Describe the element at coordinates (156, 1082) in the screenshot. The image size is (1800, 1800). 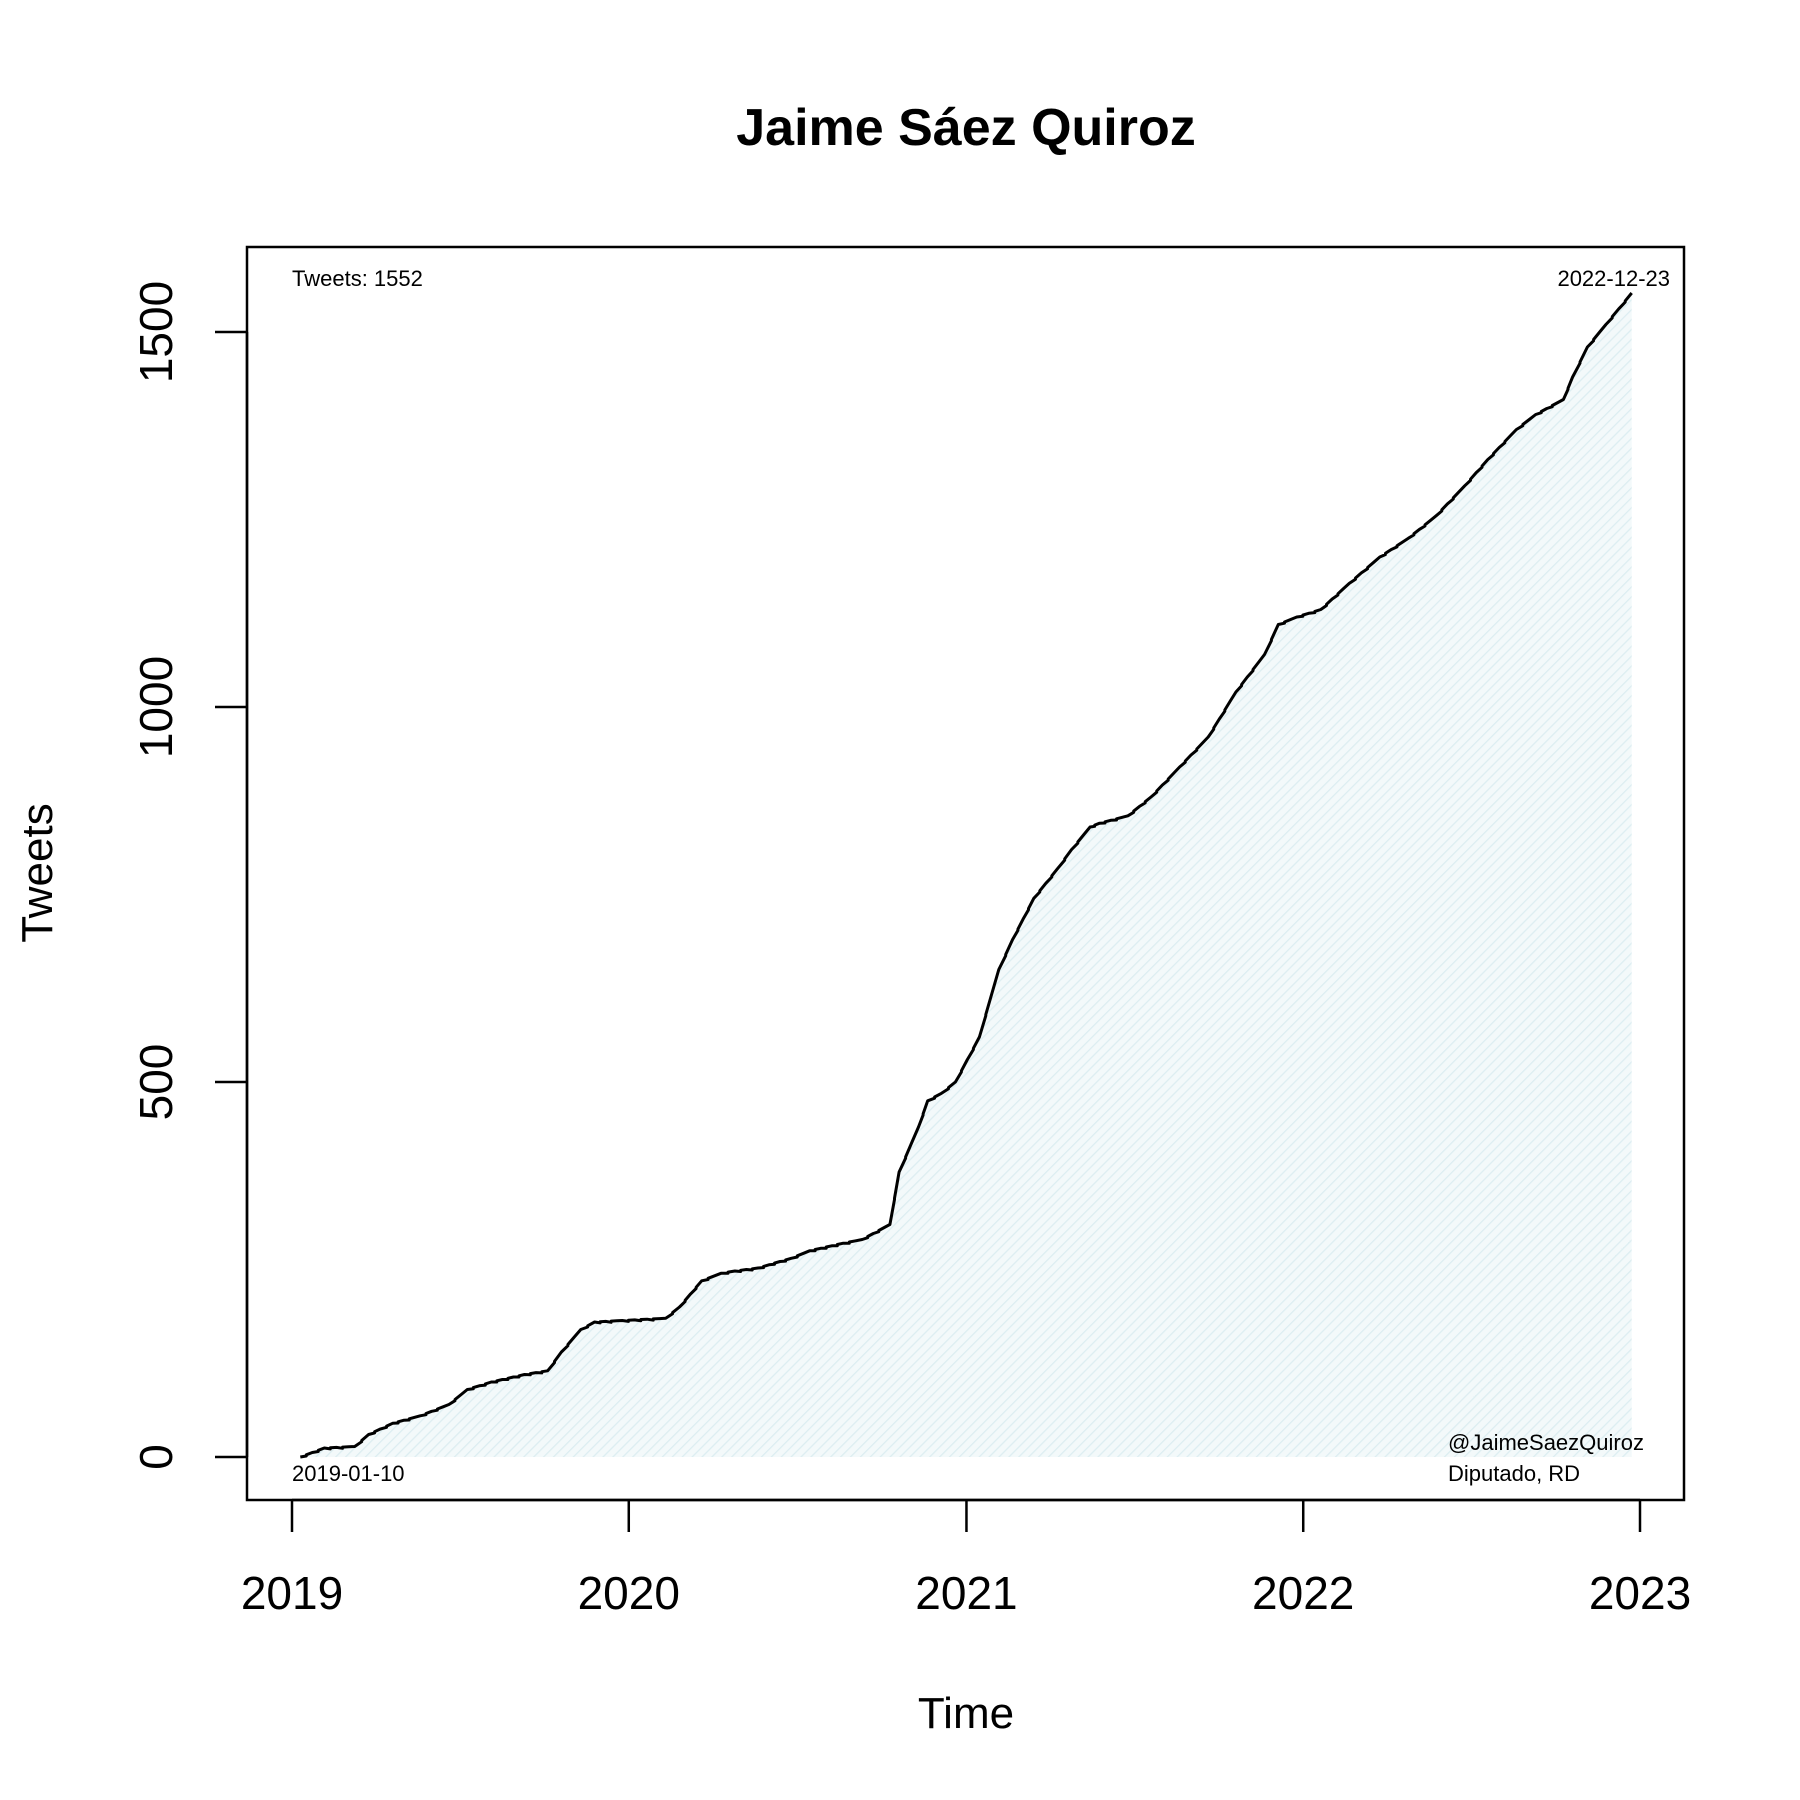
I see `y-tick-label-500: 500` at that location.